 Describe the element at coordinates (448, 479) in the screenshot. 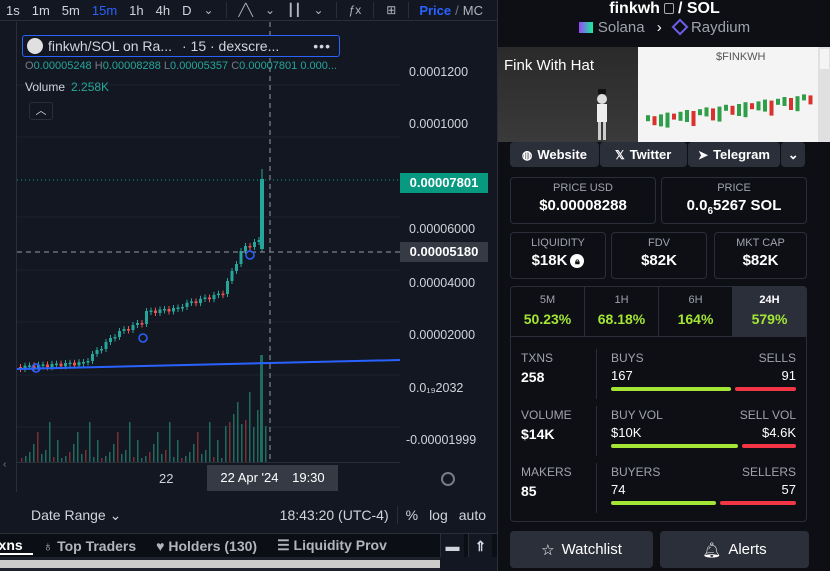

I see `gear-icon` at that location.